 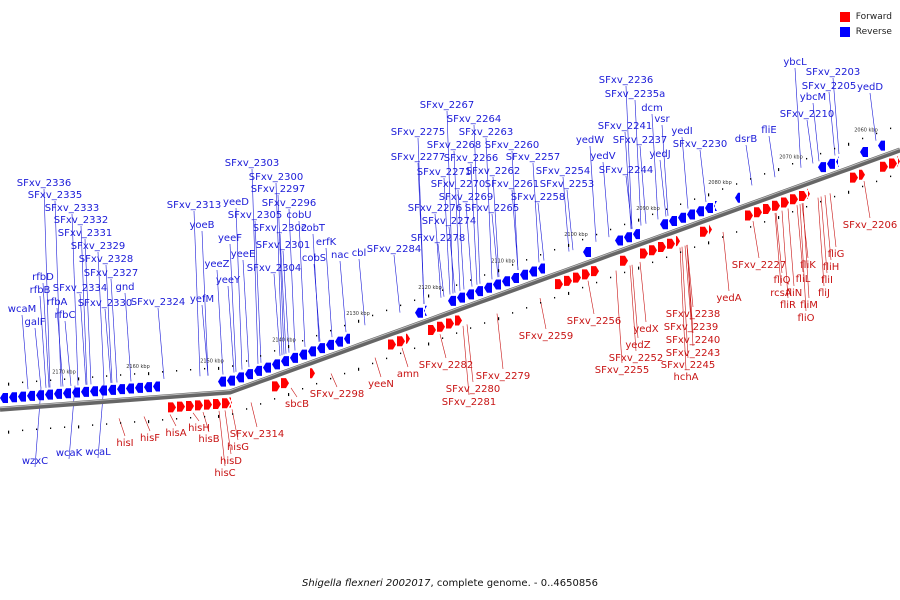 What do you see at coordinates (728, 298) in the screenshot?
I see `gene-label-yeda: yedA` at bounding box center [728, 298].